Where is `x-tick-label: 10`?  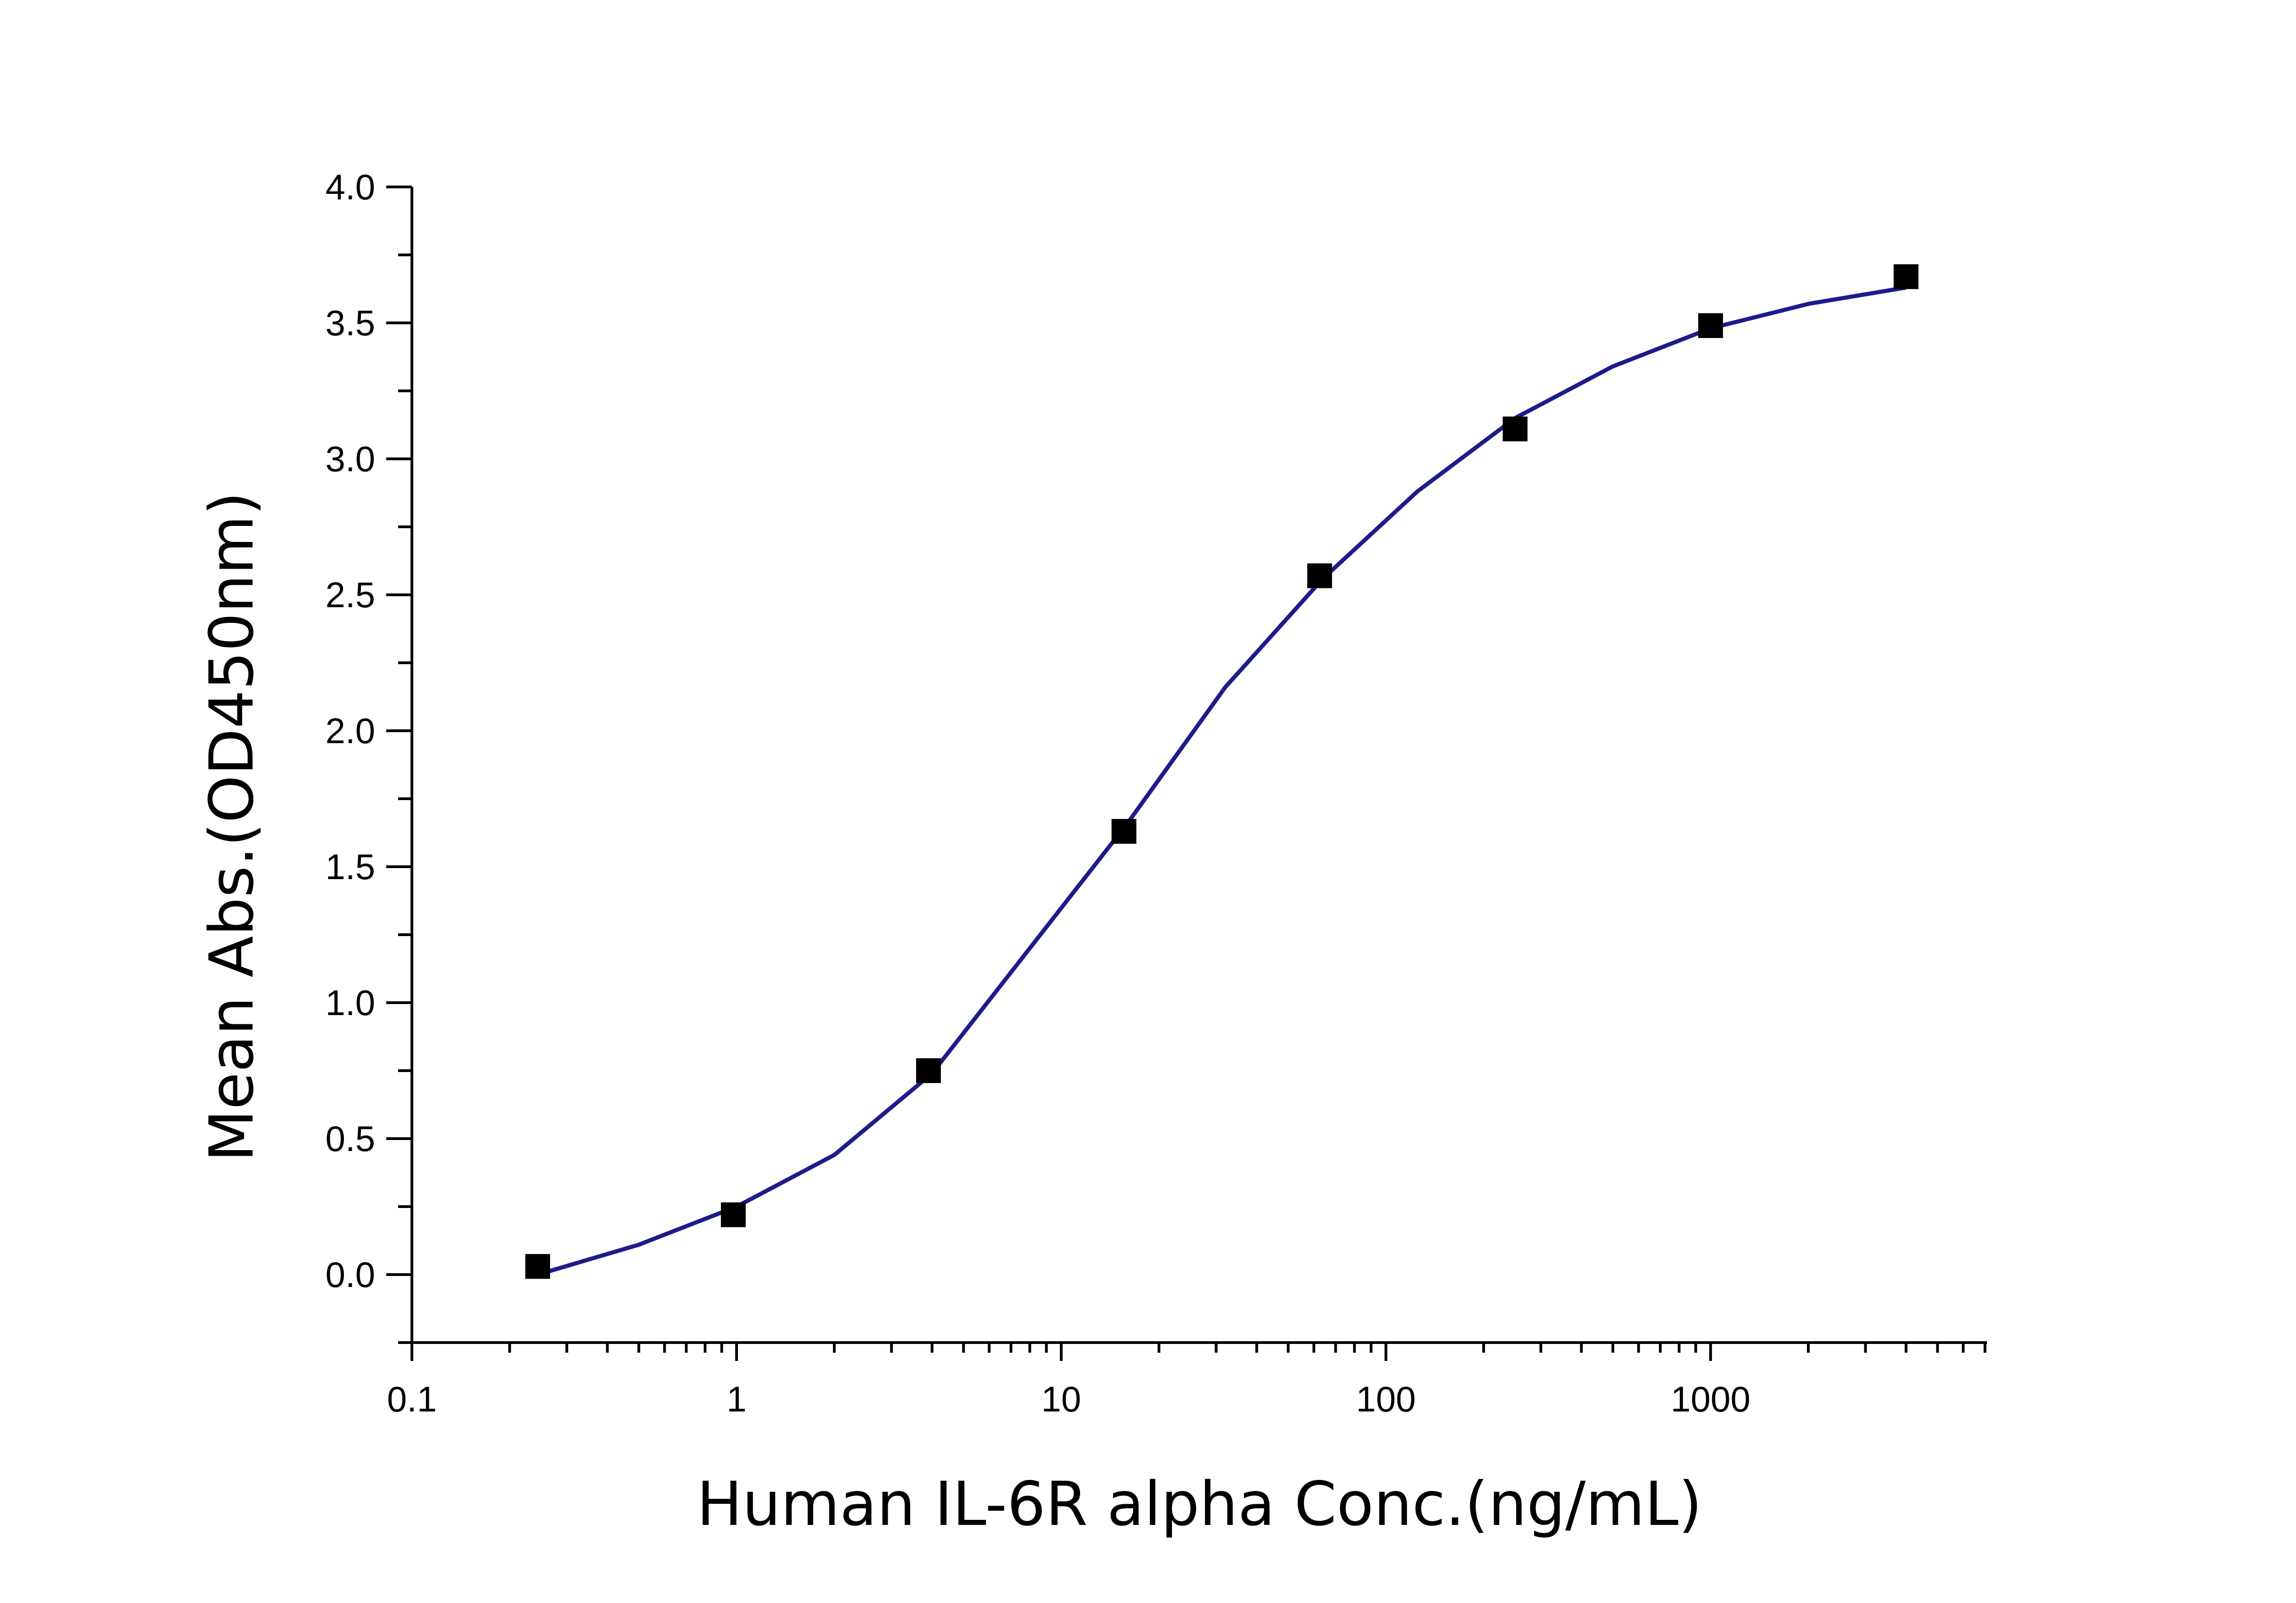 x-tick-label: 10 is located at coordinates (1061, 1399).